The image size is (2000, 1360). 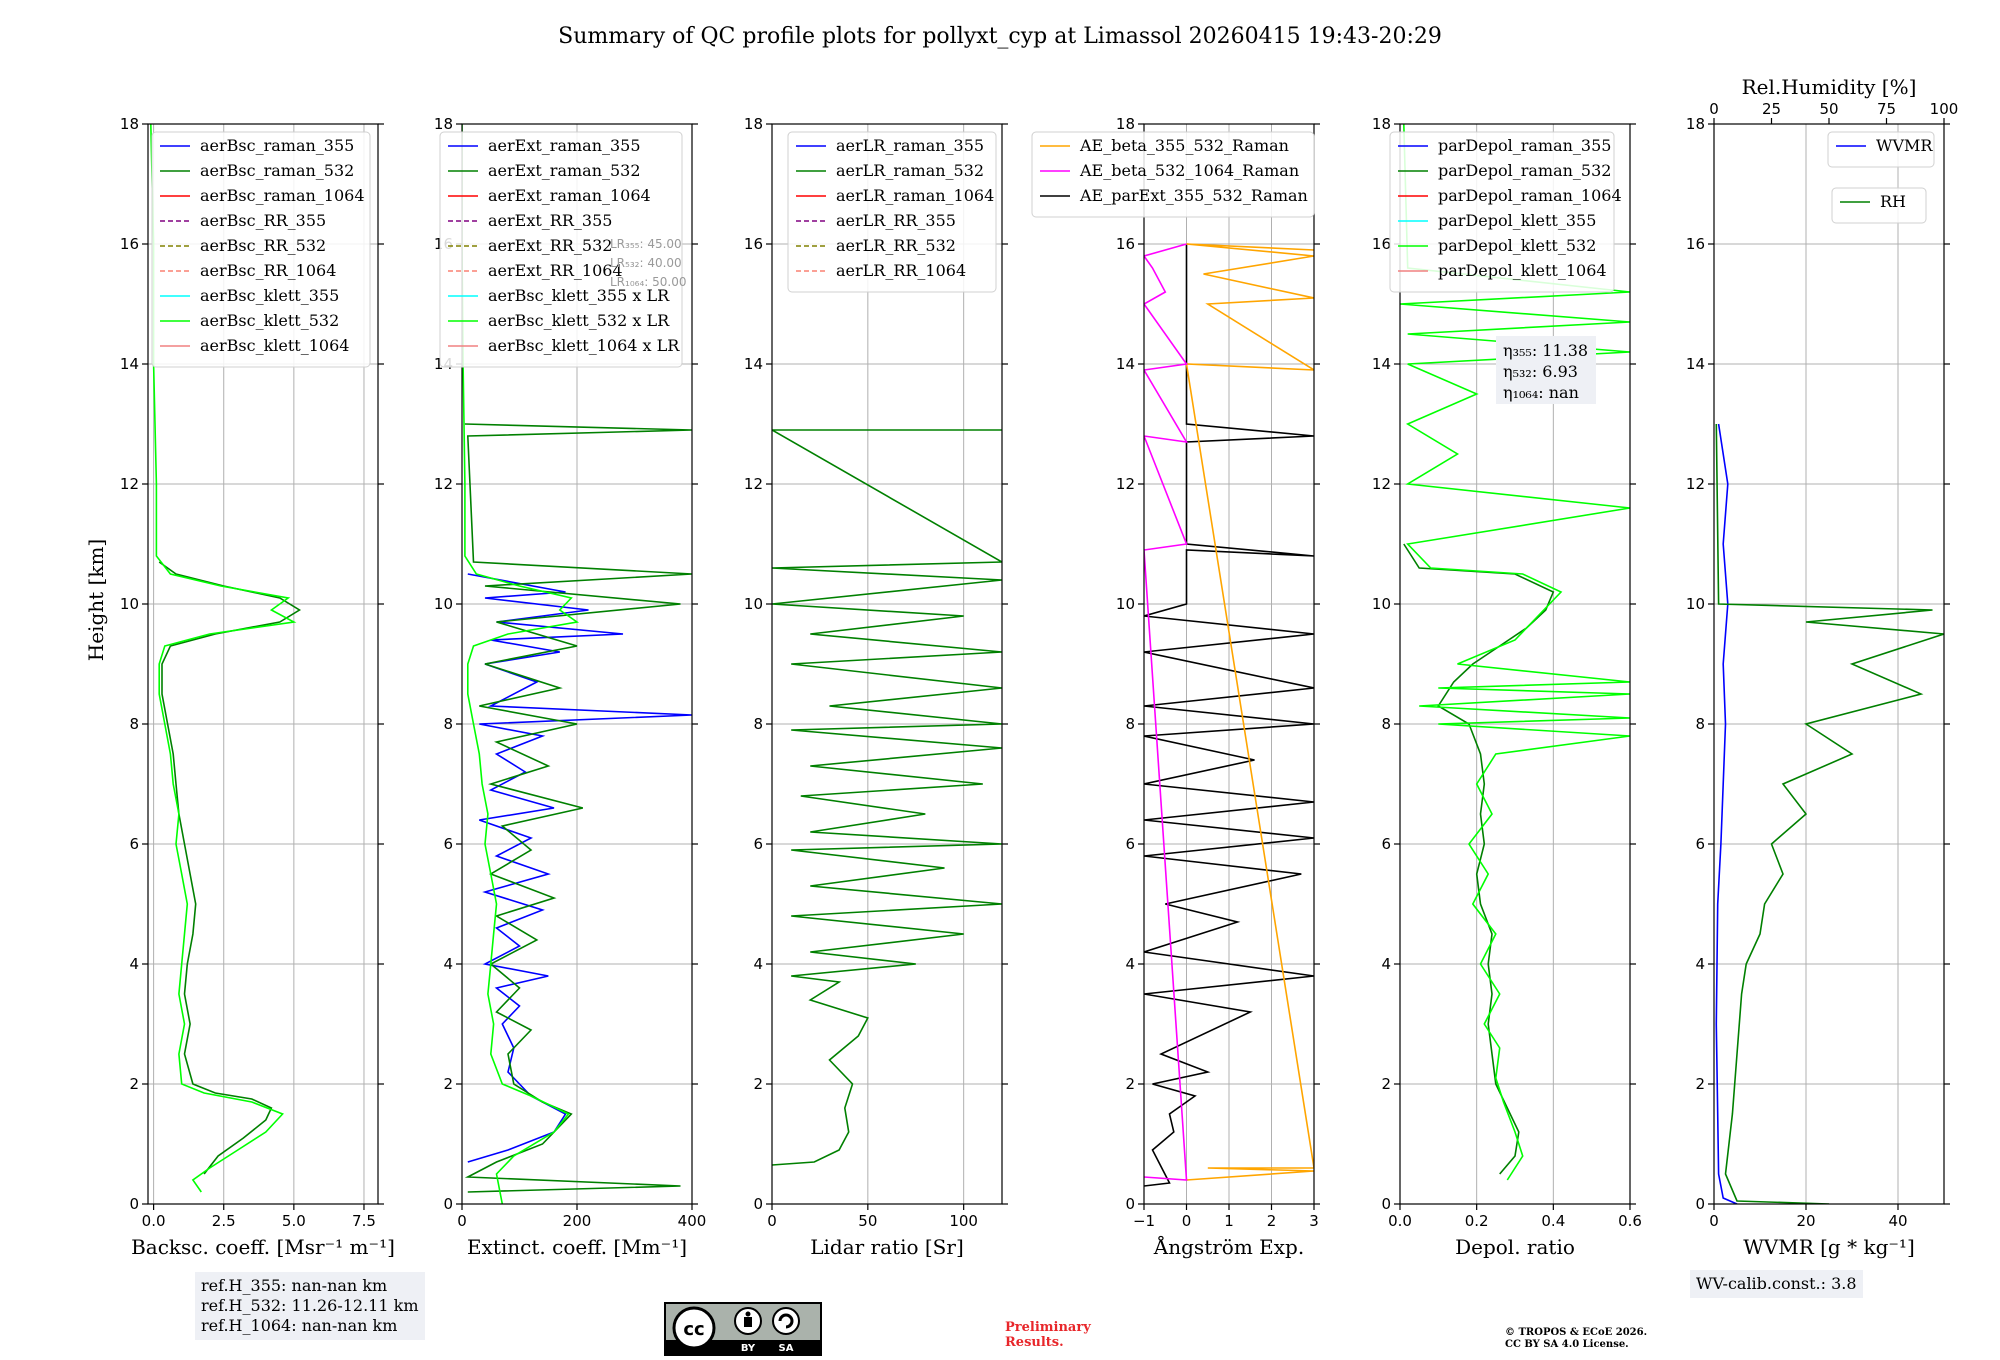 What do you see at coordinates (1828, 109) in the screenshot?
I see `top-x-tick-label: 50` at bounding box center [1828, 109].